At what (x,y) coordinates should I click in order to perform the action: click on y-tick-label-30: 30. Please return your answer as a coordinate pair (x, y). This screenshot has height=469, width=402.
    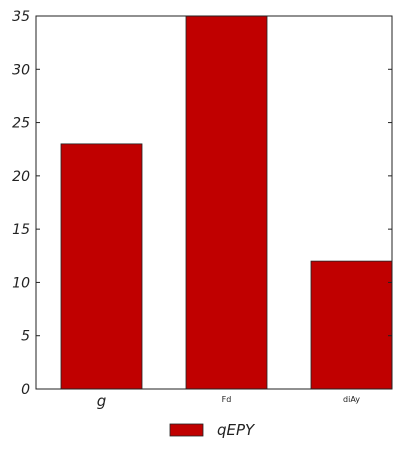
    Looking at the image, I should click on (21, 70).